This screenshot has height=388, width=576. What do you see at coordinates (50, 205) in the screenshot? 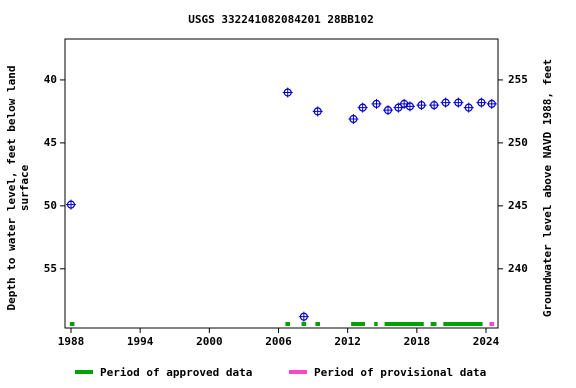
I see `y-tick-label: 50` at bounding box center [50, 205].